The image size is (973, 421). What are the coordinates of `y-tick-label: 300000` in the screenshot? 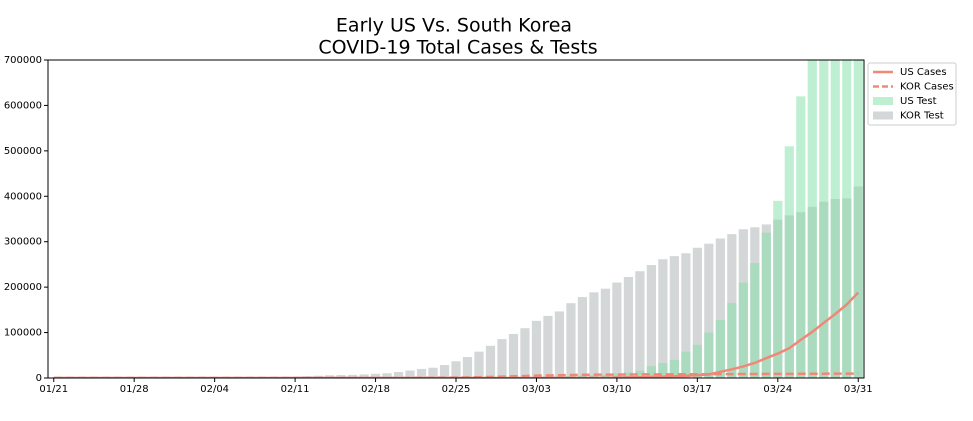 It's located at (23, 242).